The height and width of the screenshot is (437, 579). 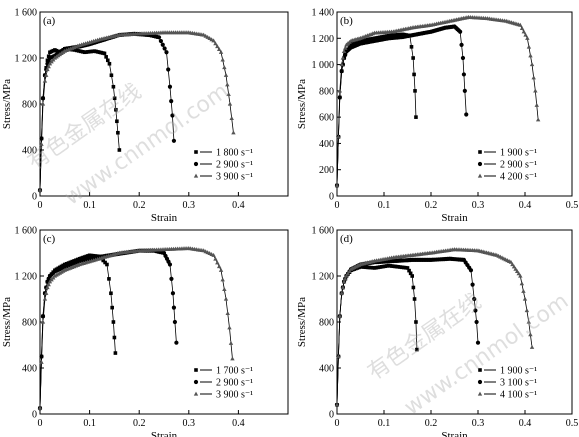 I want to click on legend: 1 700 s⁻¹2 900 s⁻¹3 900 s⁻¹, so click(x=223, y=383).